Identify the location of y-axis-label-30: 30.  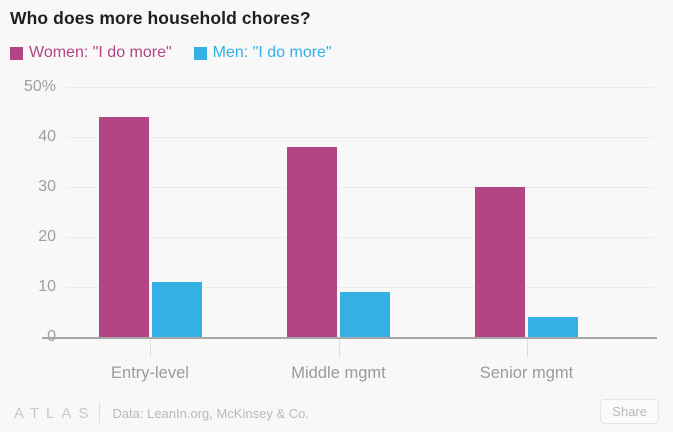
(47, 186).